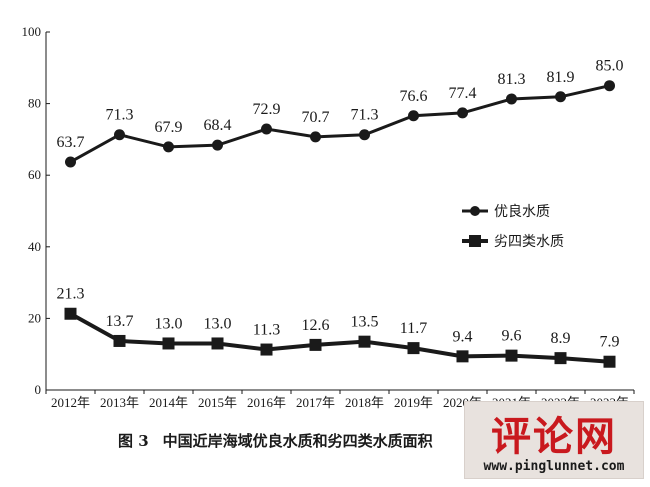 This screenshot has width=650, height=487. Describe the element at coordinates (522, 212) in the screenshot. I see `legend-label: 优良水质` at that location.